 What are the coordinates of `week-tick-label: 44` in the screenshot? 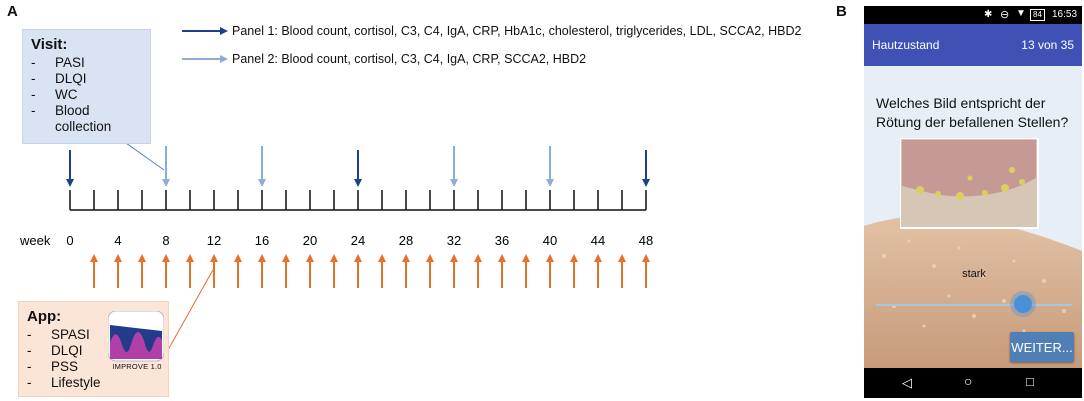 It's located at (598, 240).